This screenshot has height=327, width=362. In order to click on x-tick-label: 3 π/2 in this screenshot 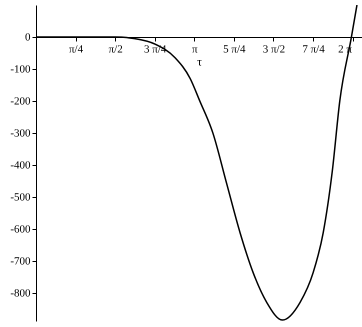, I will do `click(274, 49)`.